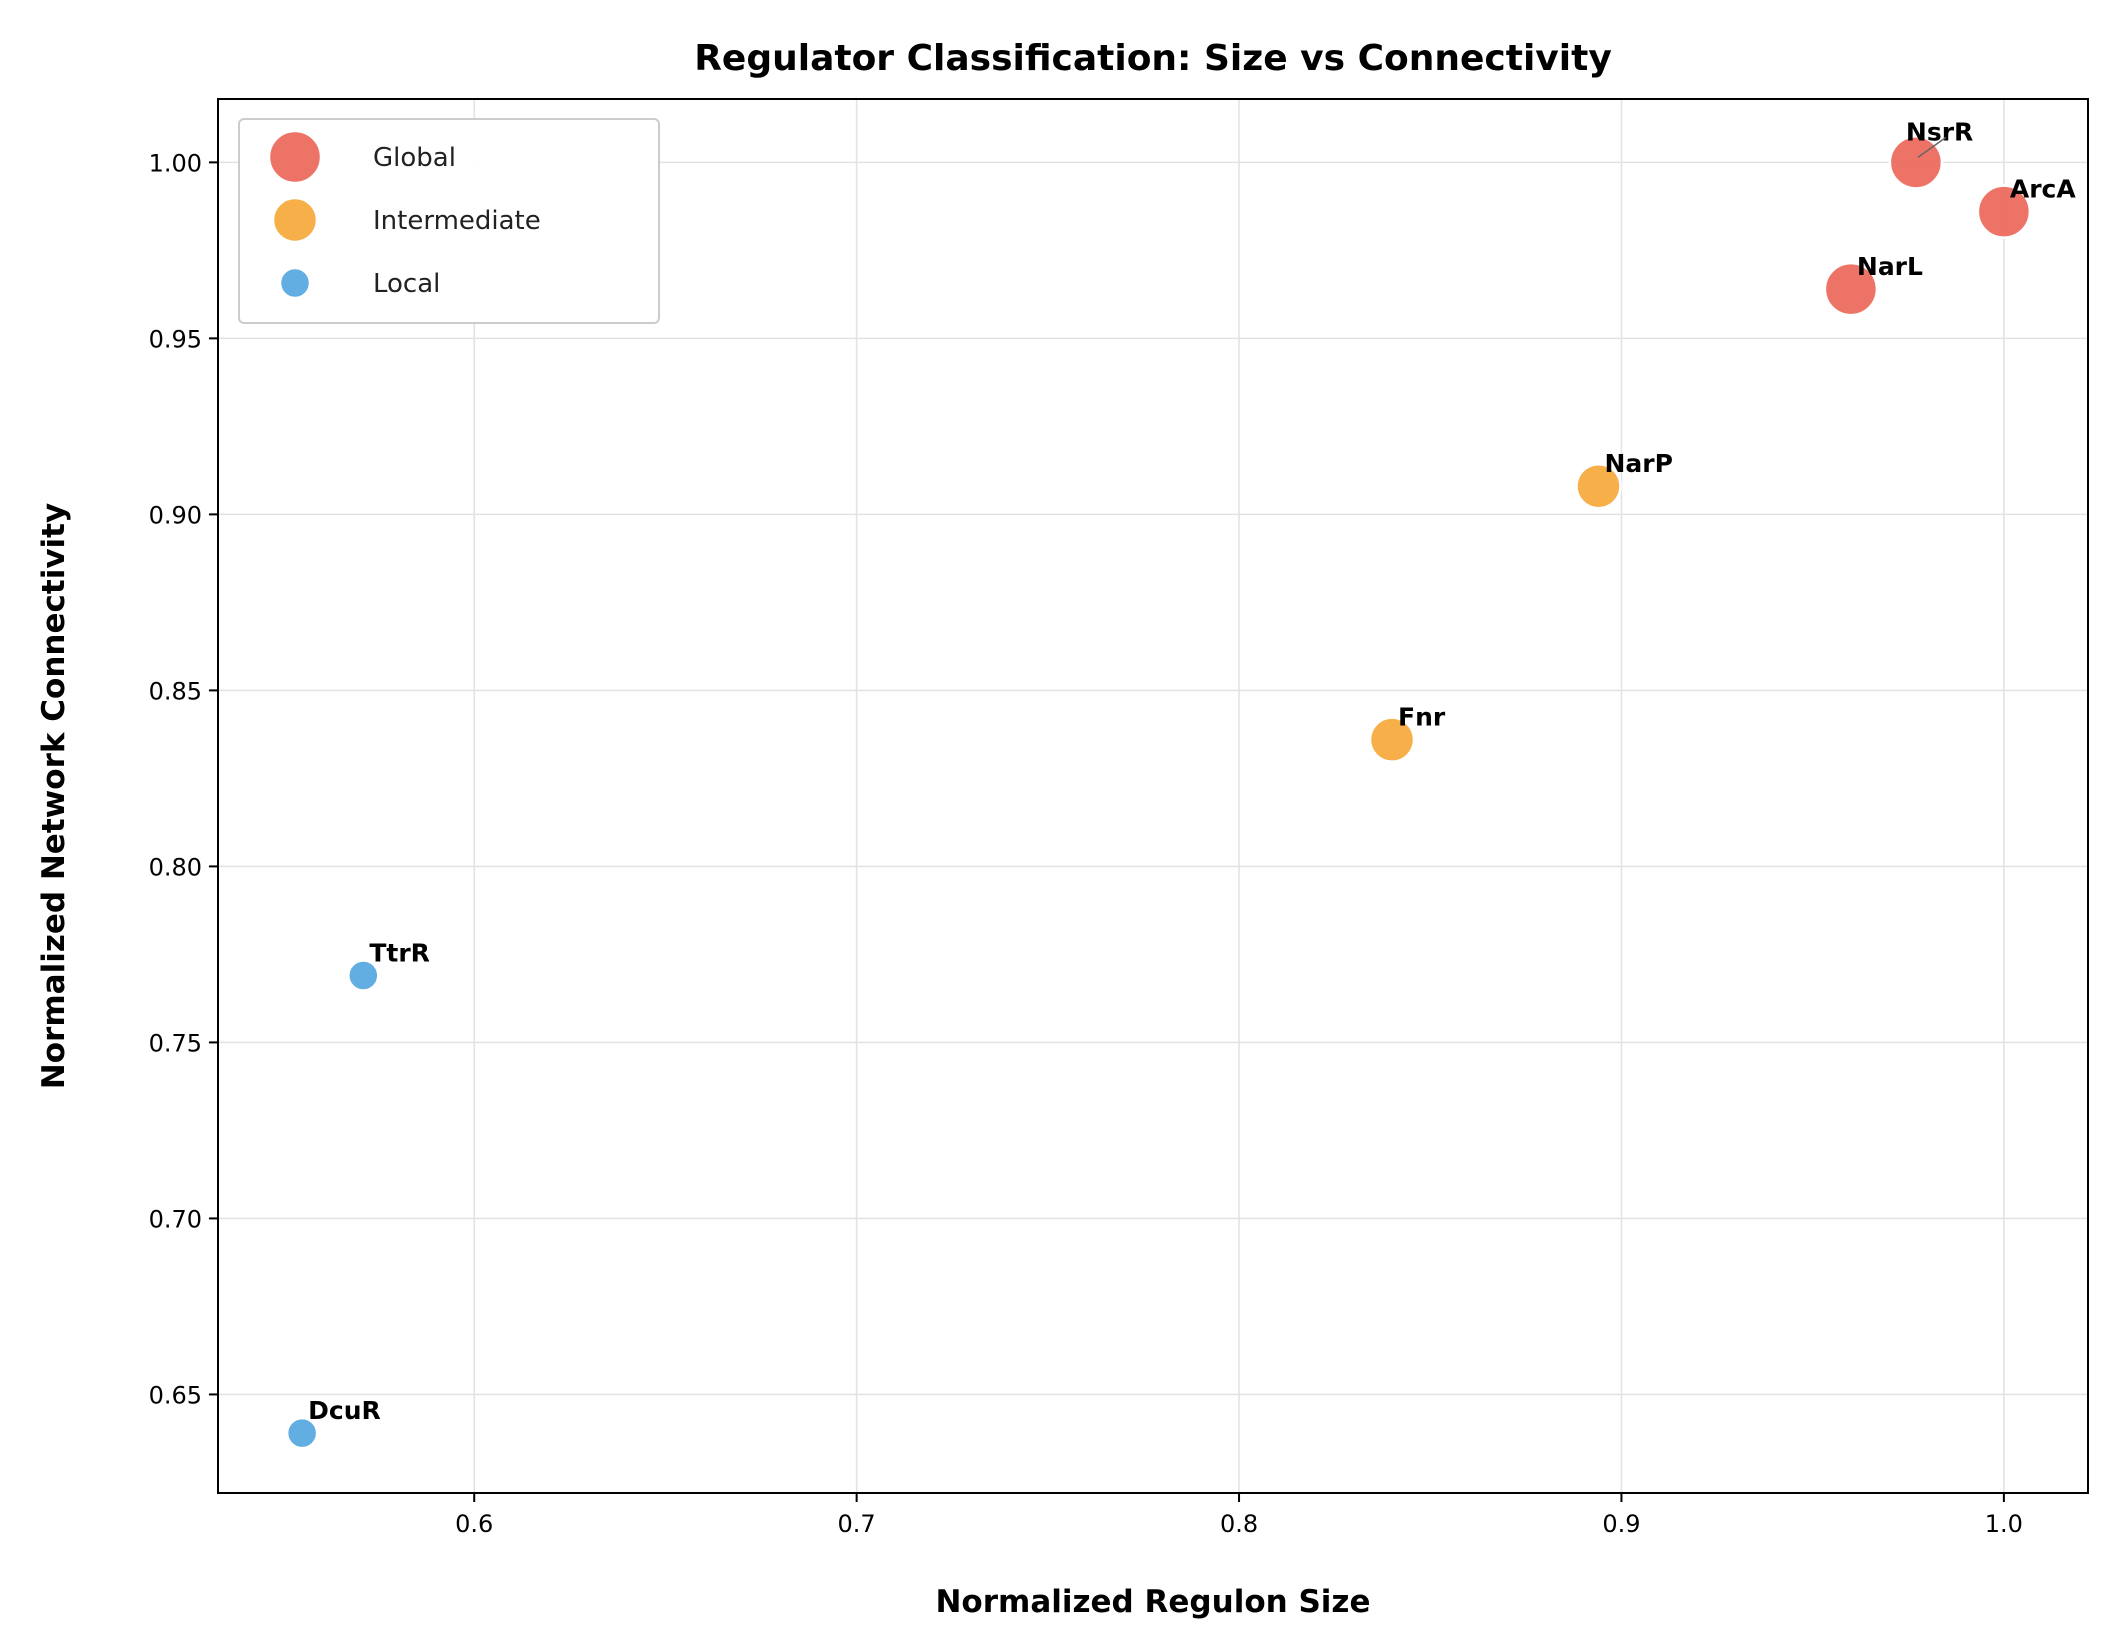  Describe the element at coordinates (1890, 266) in the screenshot. I see `point-label-narl: NarL` at that location.